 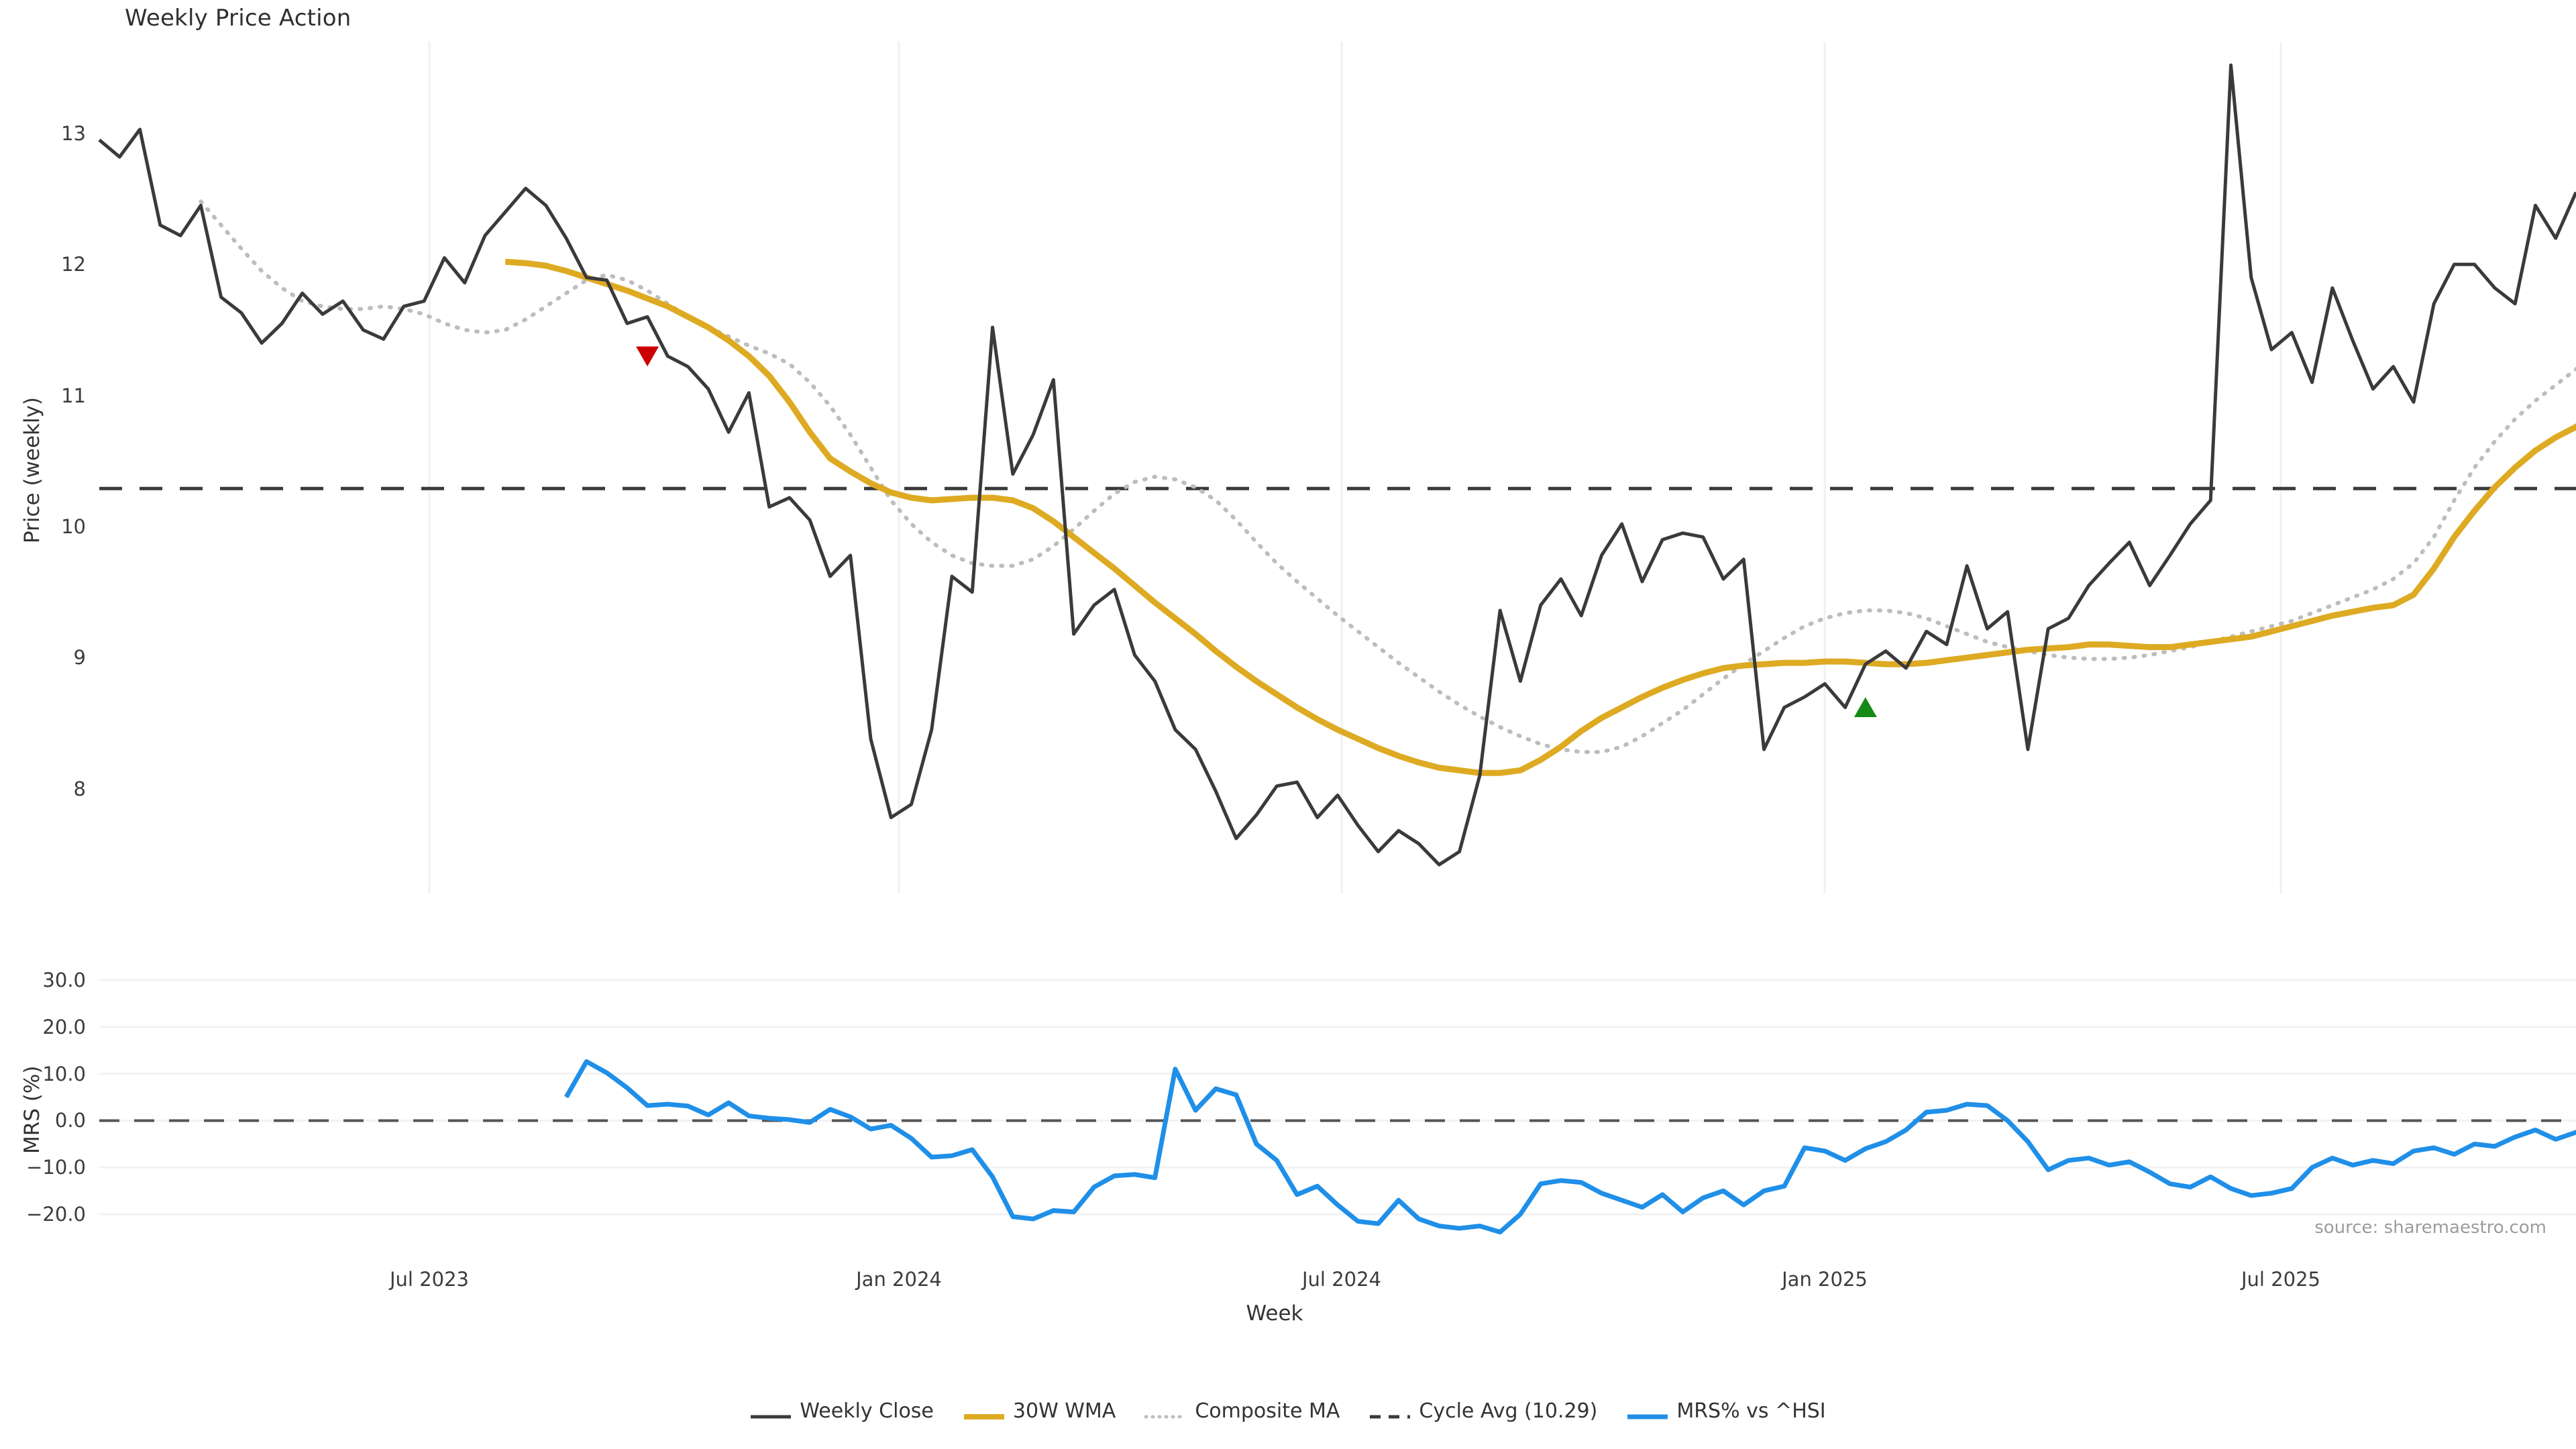 I want to click on legend-composite-ma: Composite MA, so click(x=1242, y=1411).